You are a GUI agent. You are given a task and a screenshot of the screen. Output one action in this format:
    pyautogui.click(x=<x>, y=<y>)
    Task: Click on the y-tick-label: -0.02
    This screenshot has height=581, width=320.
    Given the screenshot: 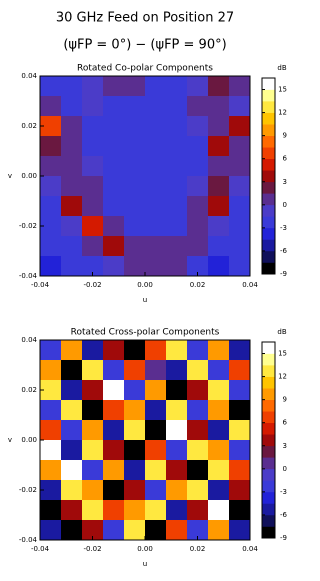 What is the action you would take?
    pyautogui.click(x=28, y=226)
    